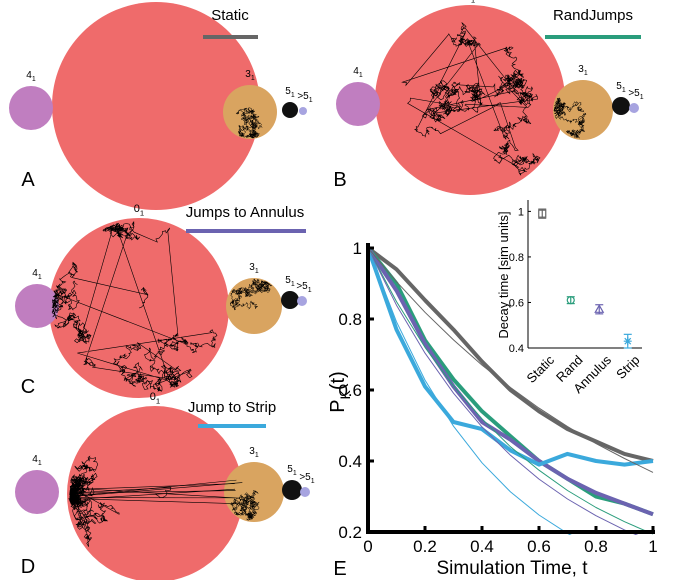 The image size is (676, 580). What do you see at coordinates (470, 391) in the screenshot?
I see `fit-line` at bounding box center [470, 391].